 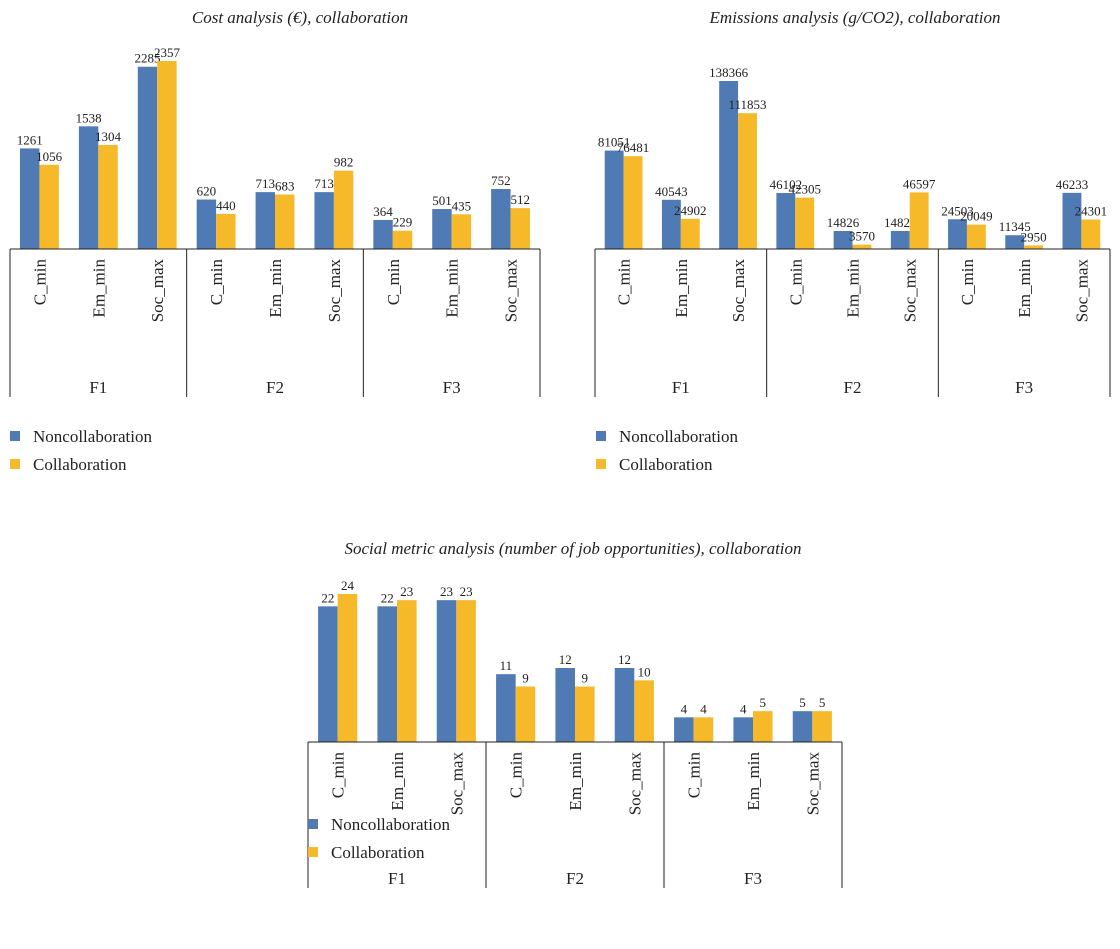 I want to click on data-label: 440, so click(x=226, y=205).